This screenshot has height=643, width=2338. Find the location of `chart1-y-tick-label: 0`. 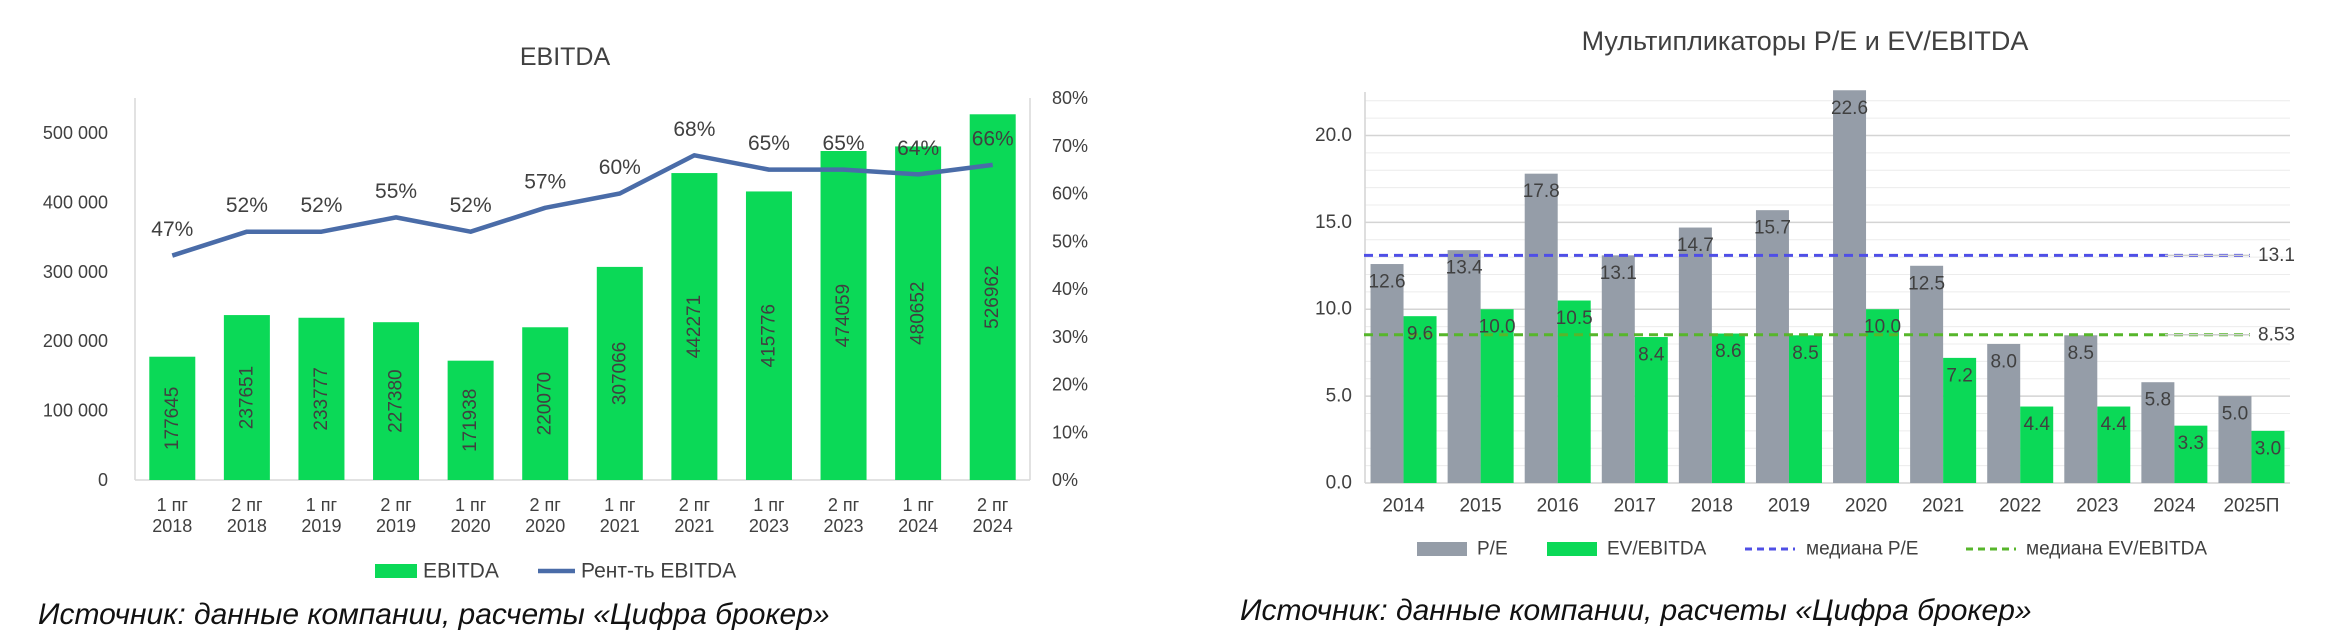

chart1-y-tick-label: 0 is located at coordinates (103, 480).